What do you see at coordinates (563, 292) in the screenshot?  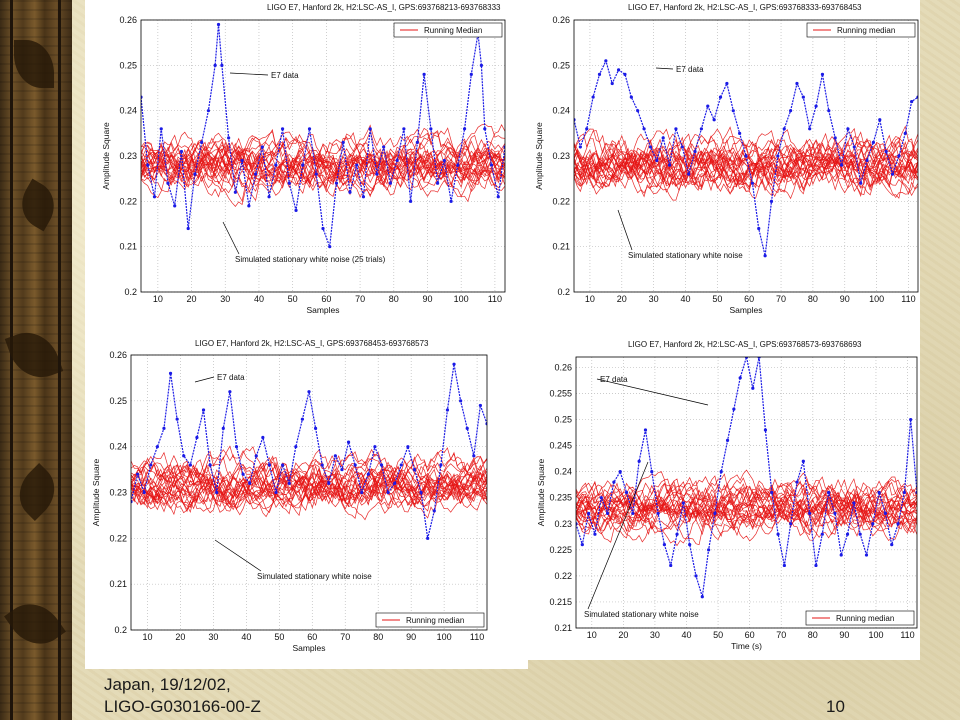 I see `y-tick-label: 0.2` at bounding box center [563, 292].